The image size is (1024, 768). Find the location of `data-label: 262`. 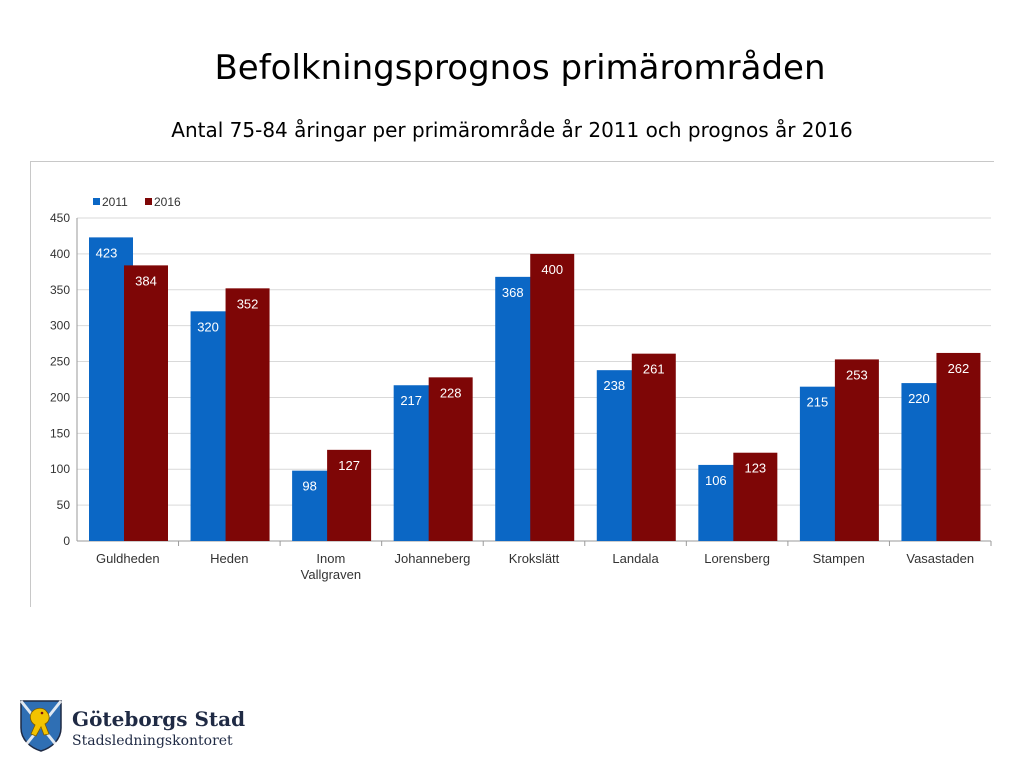

data-label: 262 is located at coordinates (959, 368).